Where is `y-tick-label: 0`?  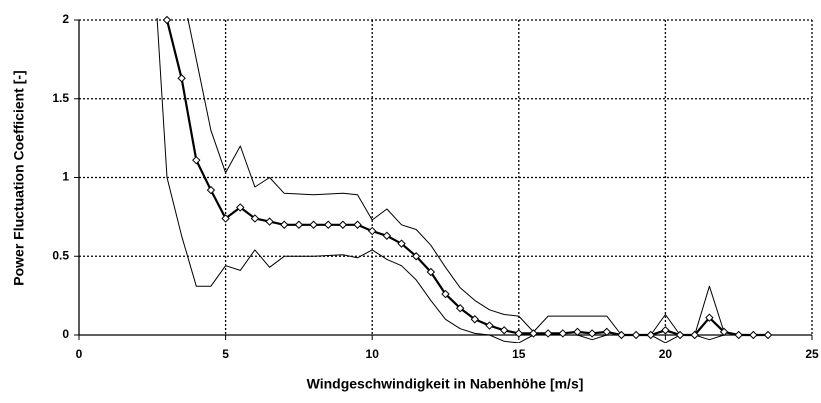 y-tick-label: 0 is located at coordinates (65, 334).